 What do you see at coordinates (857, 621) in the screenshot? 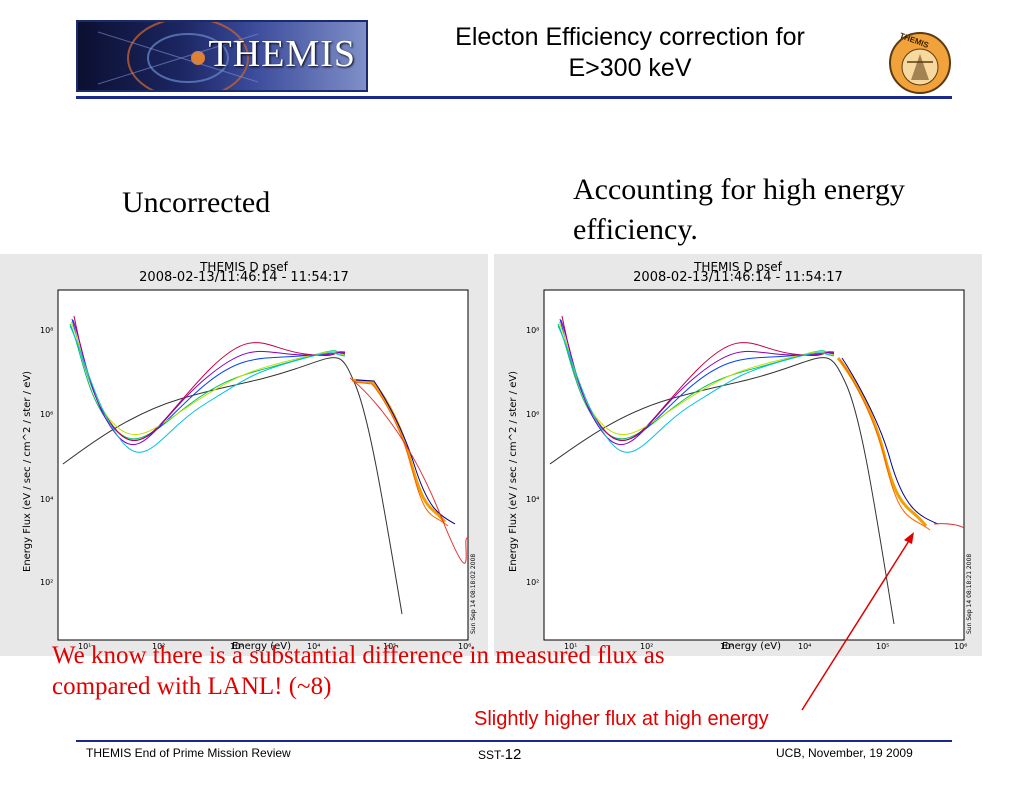
I see `annotation-arrow-icon` at bounding box center [857, 621].